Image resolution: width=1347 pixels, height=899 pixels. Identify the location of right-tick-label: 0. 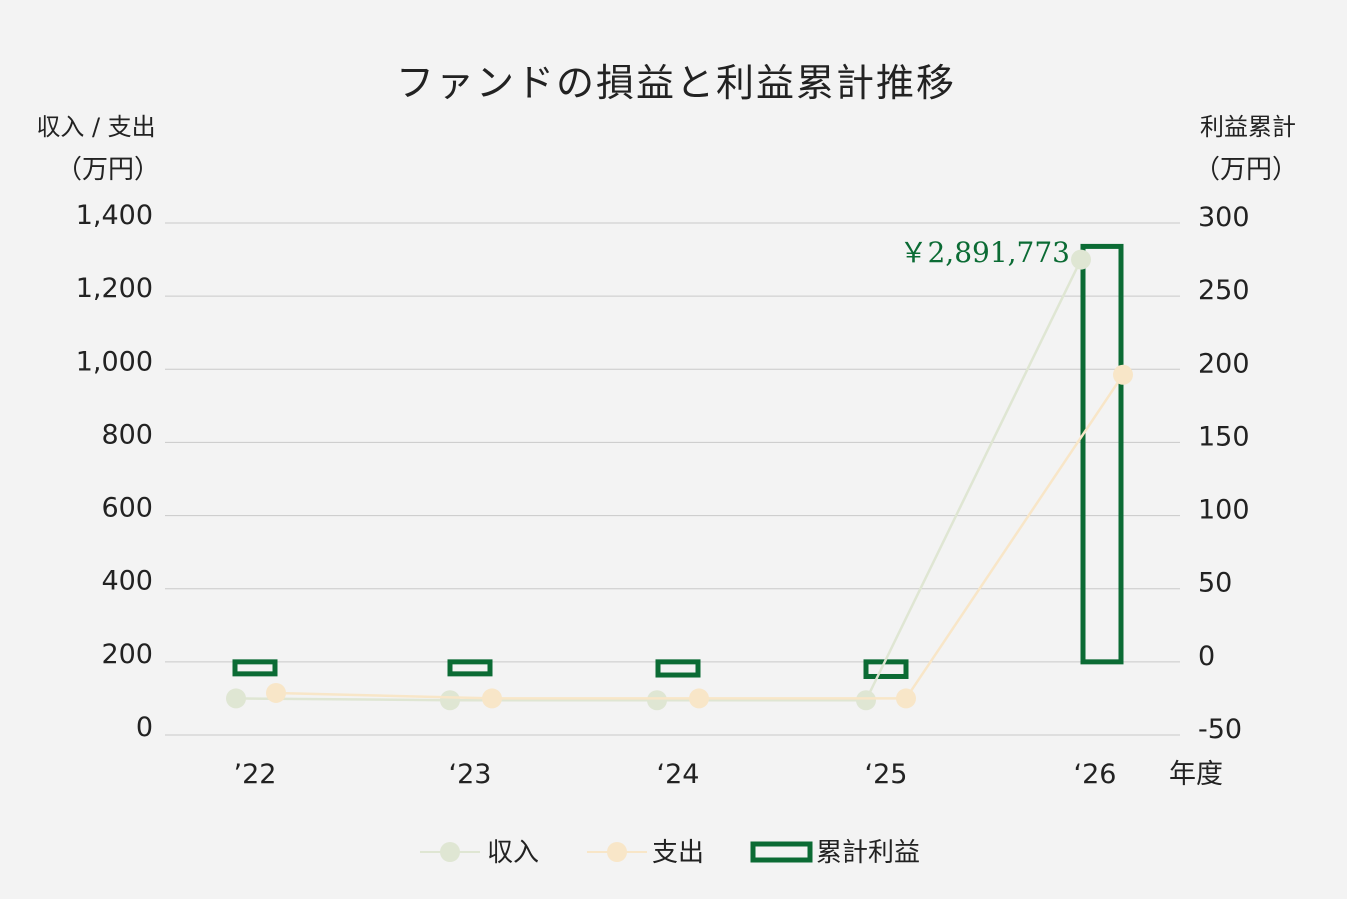
(1206, 656).